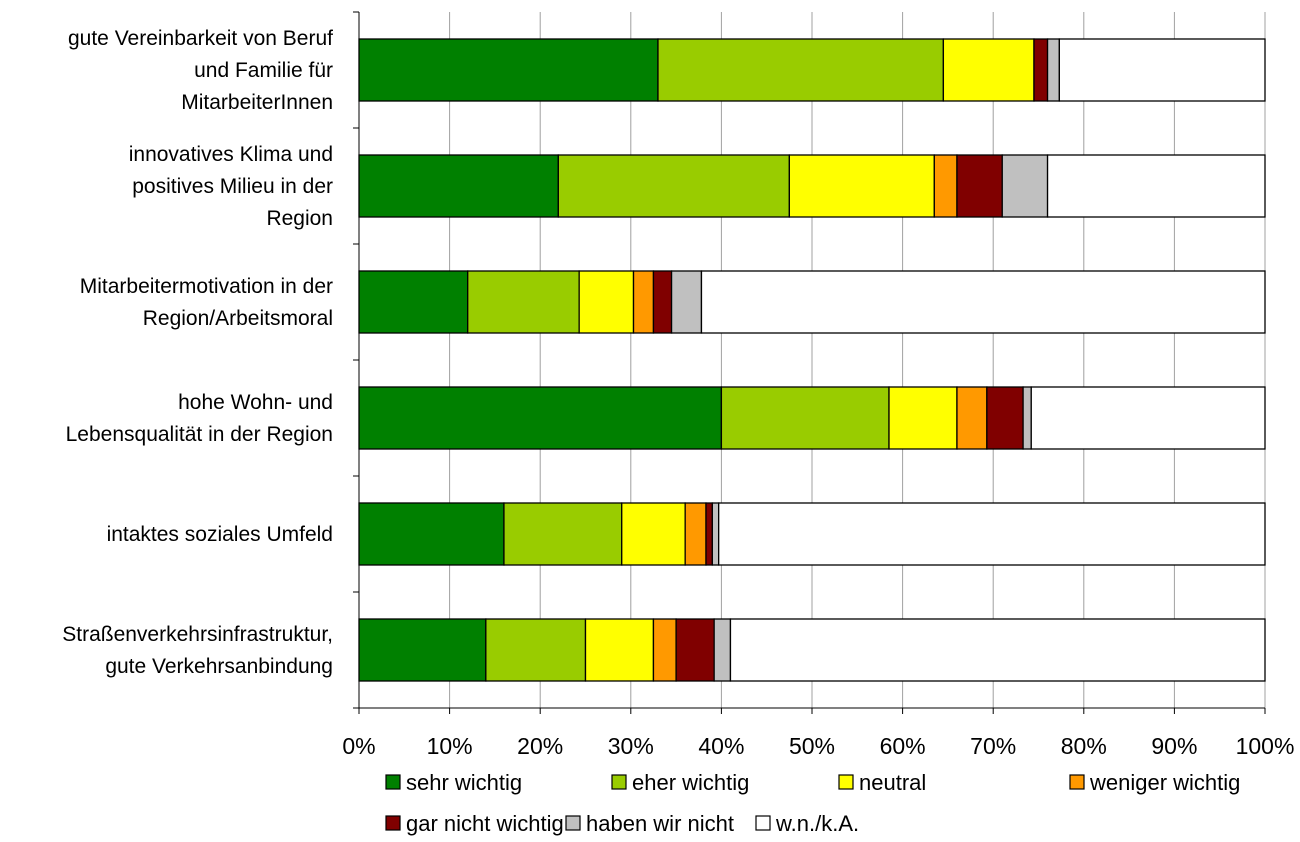  What do you see at coordinates (1174, 746) in the screenshot?
I see `x-tick-label: 90%` at bounding box center [1174, 746].